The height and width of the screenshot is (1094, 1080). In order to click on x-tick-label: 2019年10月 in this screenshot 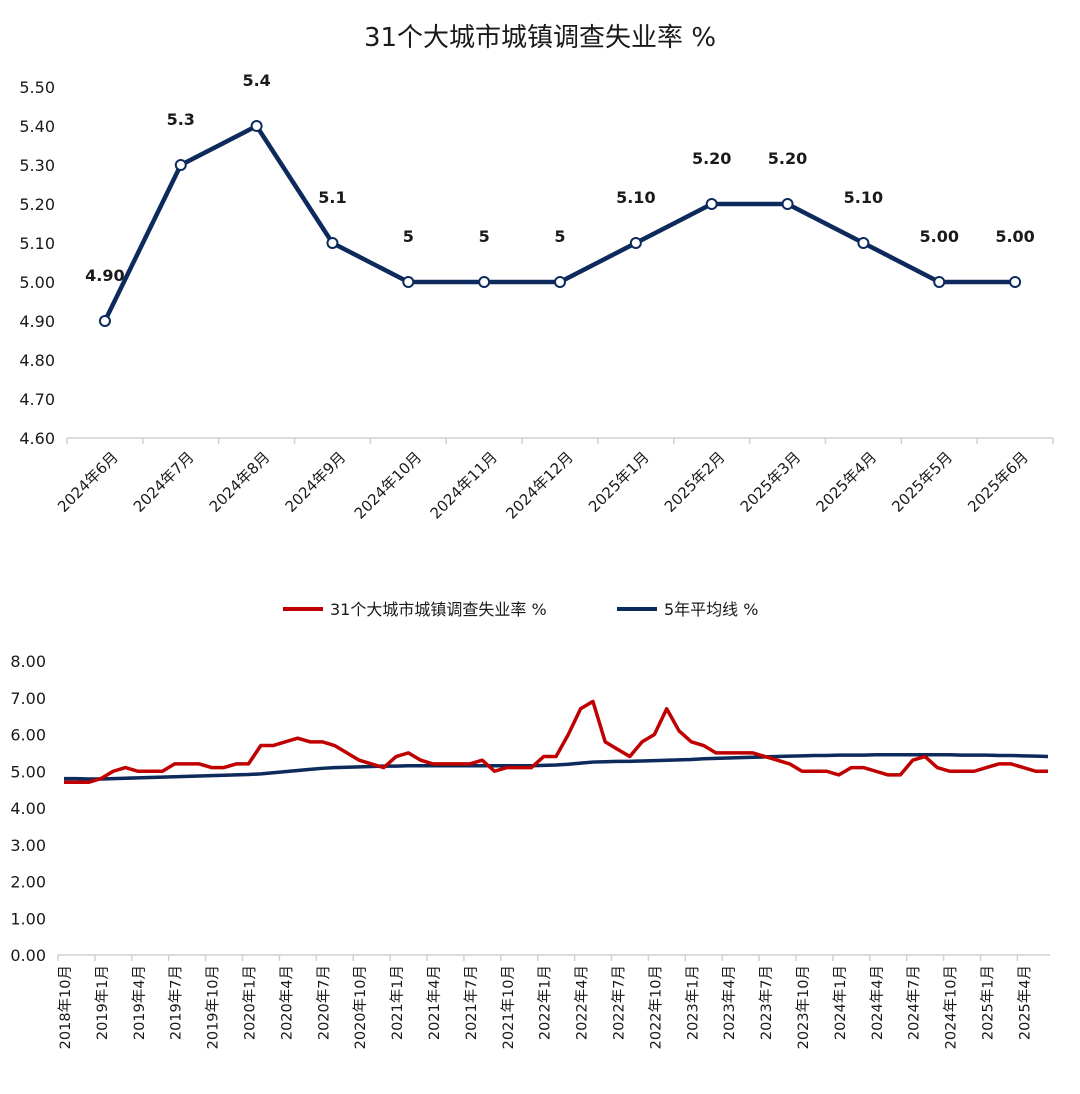, I will do `click(213, 1007)`.